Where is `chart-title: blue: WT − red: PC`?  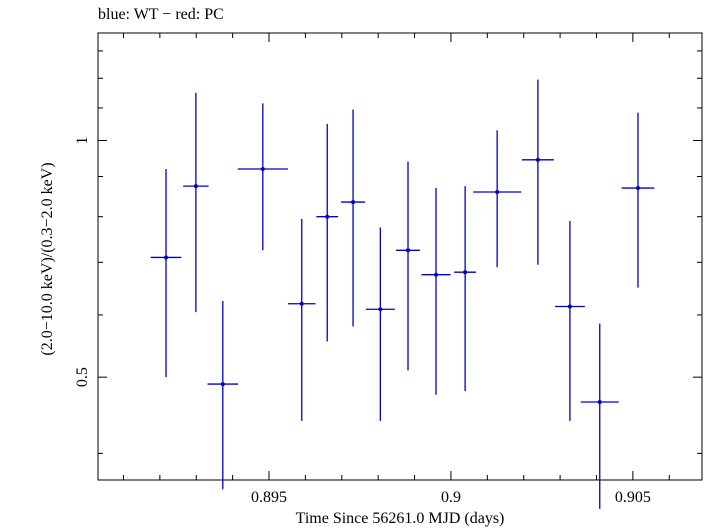
chart-title: blue: WT − red: PC is located at coordinates (161, 14).